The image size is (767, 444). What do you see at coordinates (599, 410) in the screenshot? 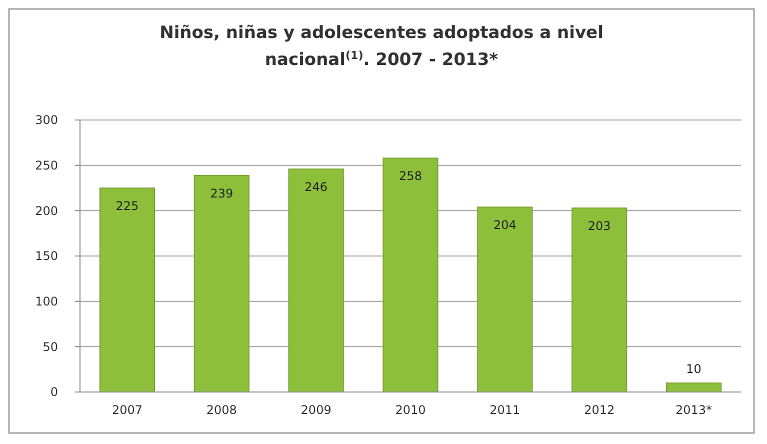
I see `x-tick-label: 2012` at bounding box center [599, 410].